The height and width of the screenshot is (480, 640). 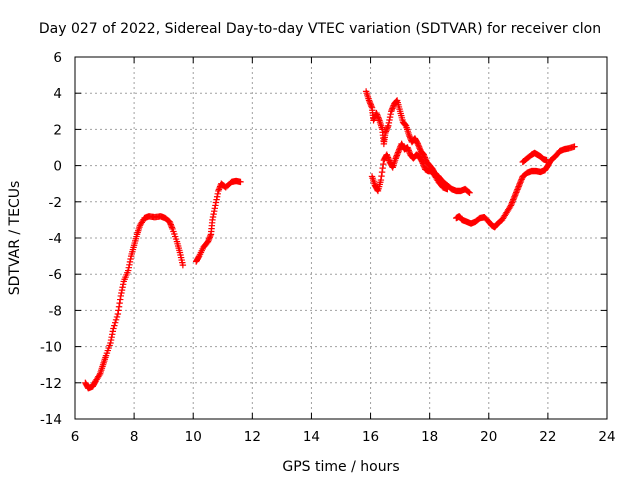 I want to click on y-tick-label: 4, so click(x=57, y=94).